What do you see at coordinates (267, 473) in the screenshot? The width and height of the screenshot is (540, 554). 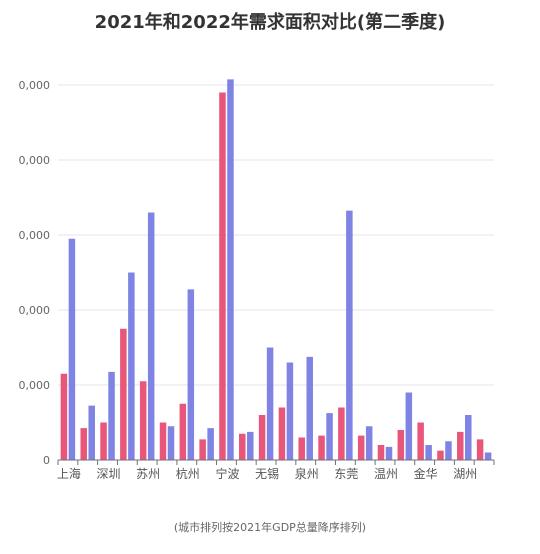 I see `x-tick-label-10: 无锡` at bounding box center [267, 473].